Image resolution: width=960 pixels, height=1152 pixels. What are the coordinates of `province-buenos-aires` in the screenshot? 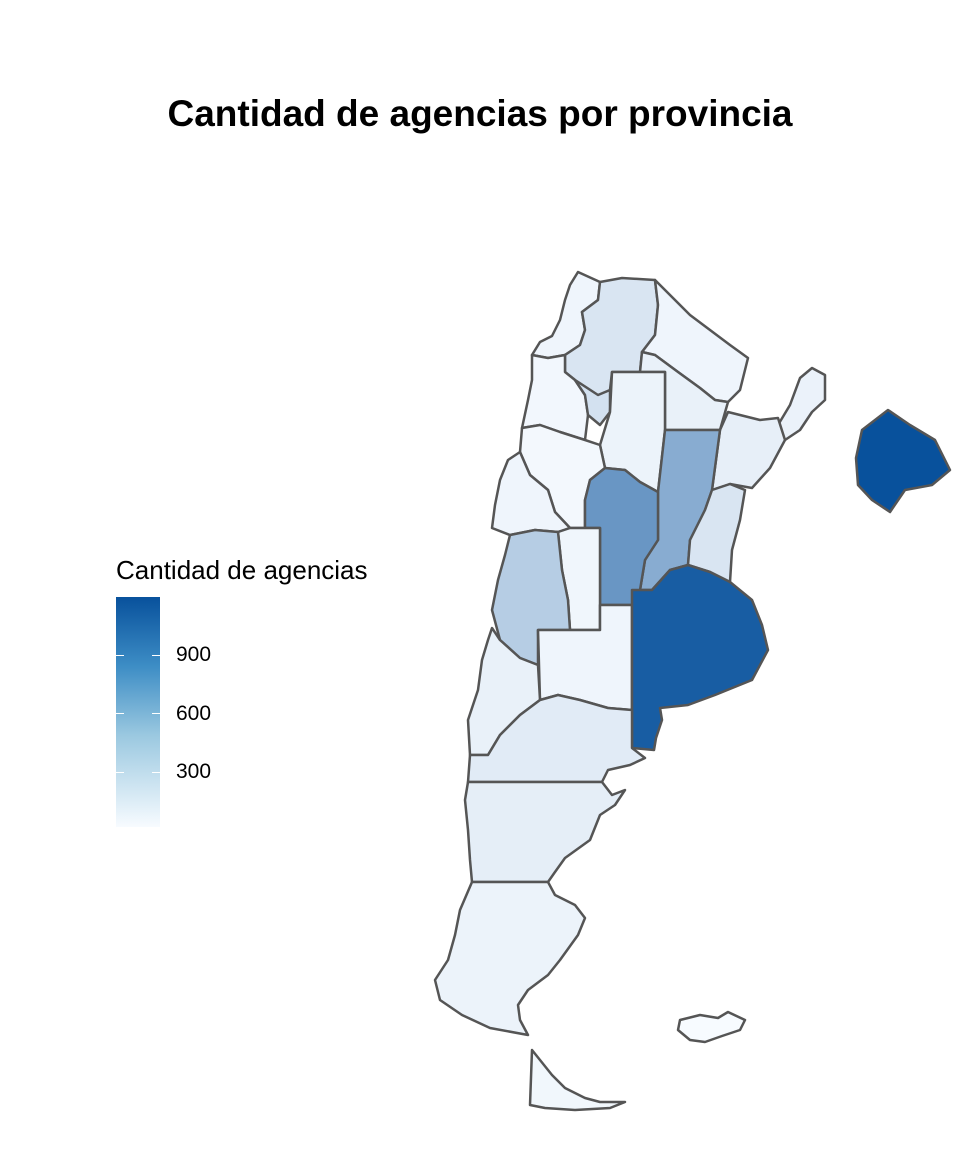 It's located at (700, 657).